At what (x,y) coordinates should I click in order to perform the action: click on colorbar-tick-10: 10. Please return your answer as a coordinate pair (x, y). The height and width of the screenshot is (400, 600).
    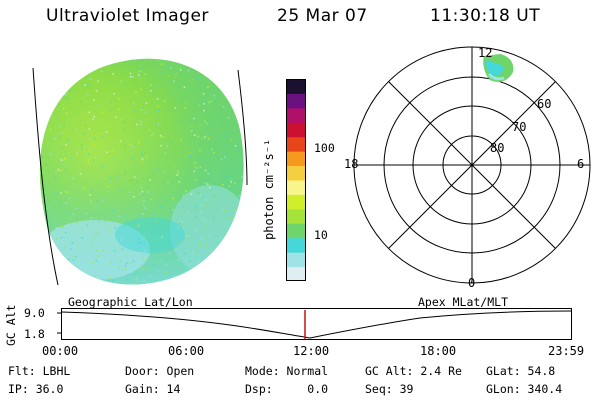
    Looking at the image, I should click on (321, 235).